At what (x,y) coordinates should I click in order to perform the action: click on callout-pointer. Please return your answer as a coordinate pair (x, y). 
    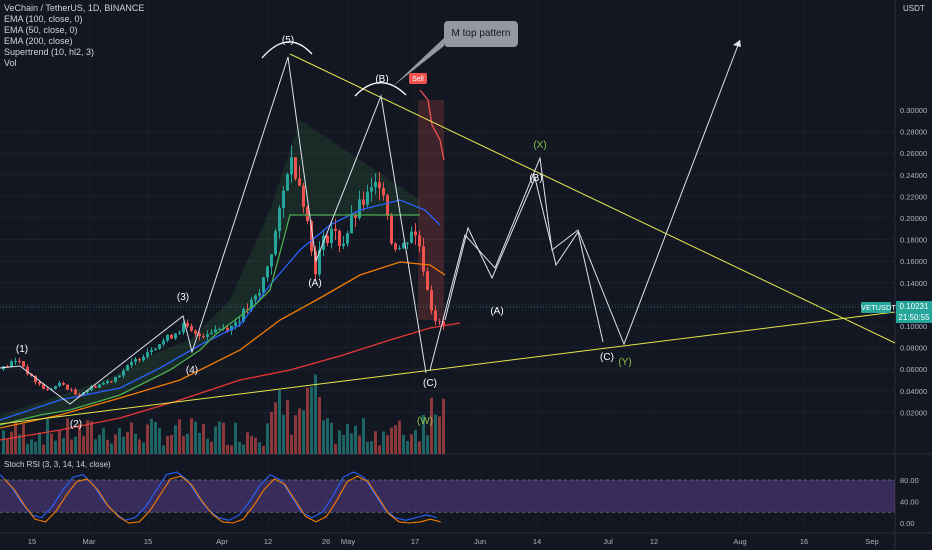
    Looking at the image, I should click on (418, 62).